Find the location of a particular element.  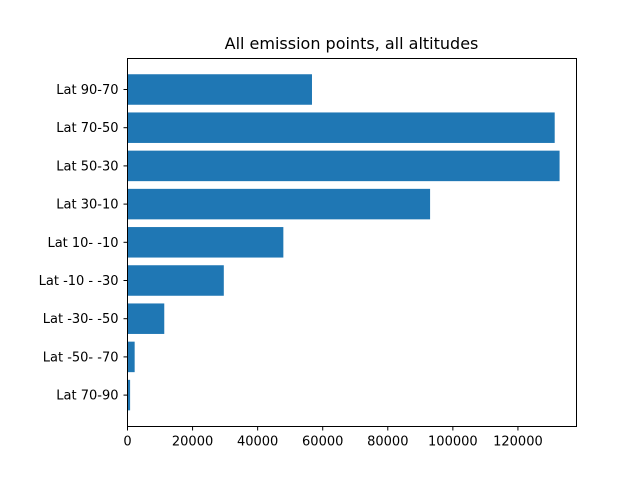

x-axis-ticks: 0 20000 40000 60000 80000 100000 120000 is located at coordinates (333, 438).